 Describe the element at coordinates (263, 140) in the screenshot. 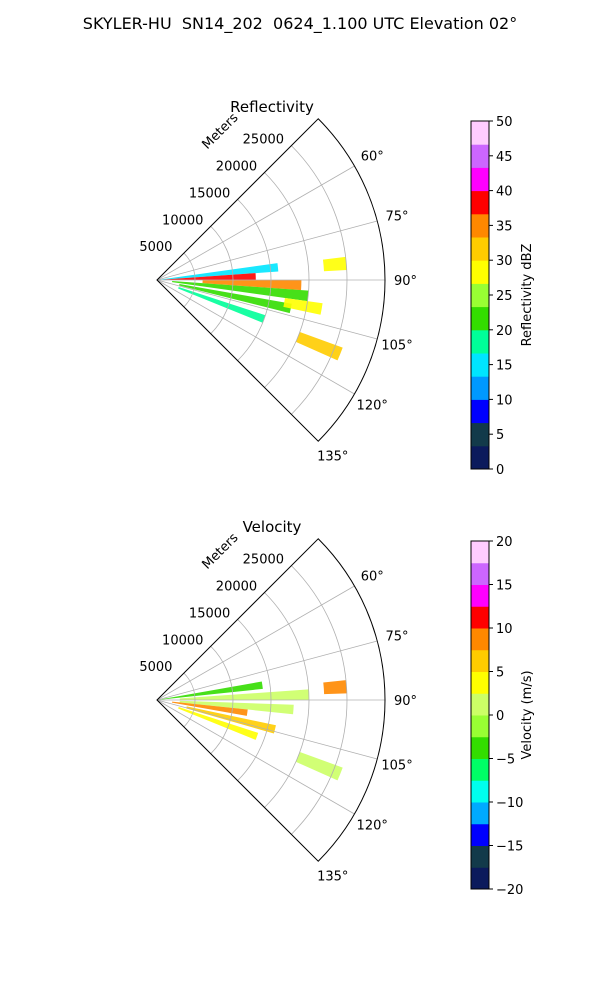

I see `reflectivity-range-tick-label: 25000` at that location.